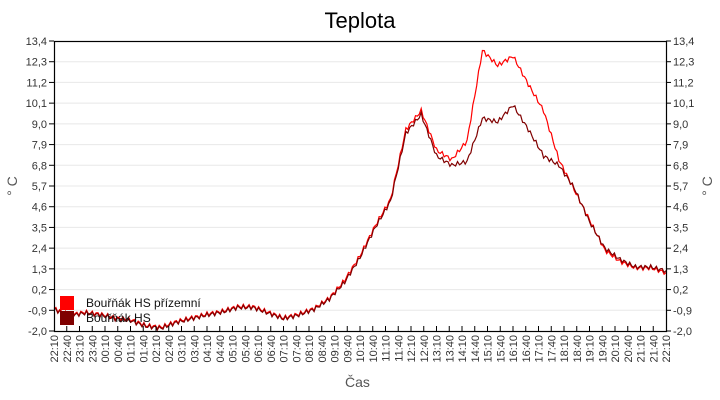  What do you see at coordinates (67, 302) in the screenshot?
I see `legend-swatch-red` at bounding box center [67, 302].